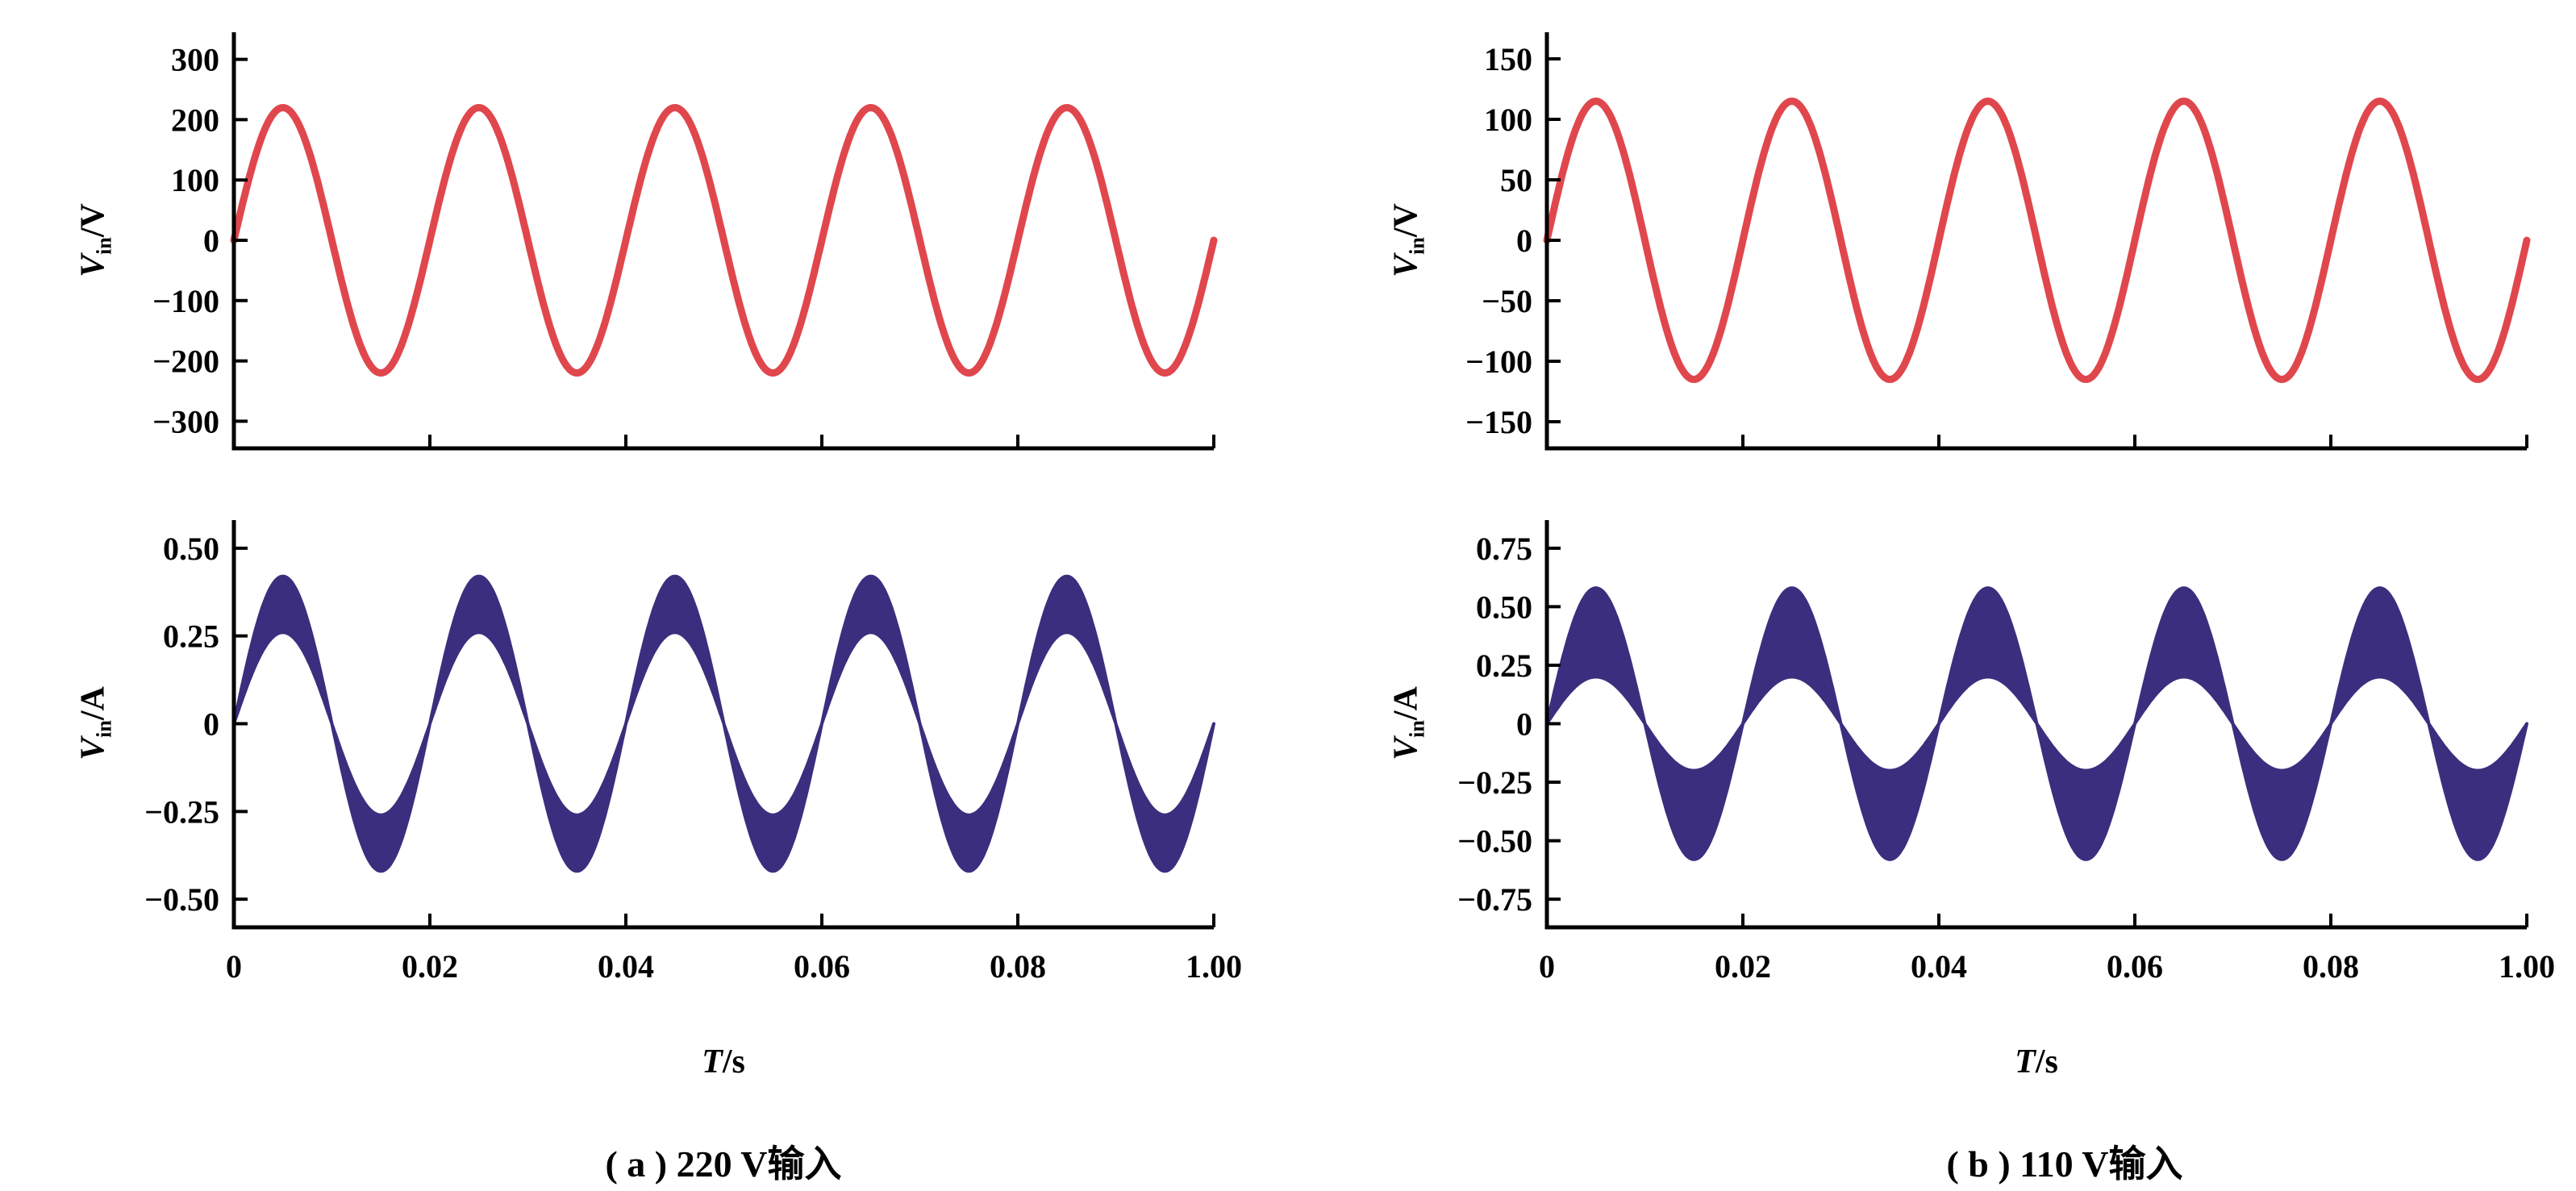 Image resolution: width=2576 pixels, height=1191 pixels. I want to click on x-axis-label-a: T/s, so click(723, 1062).